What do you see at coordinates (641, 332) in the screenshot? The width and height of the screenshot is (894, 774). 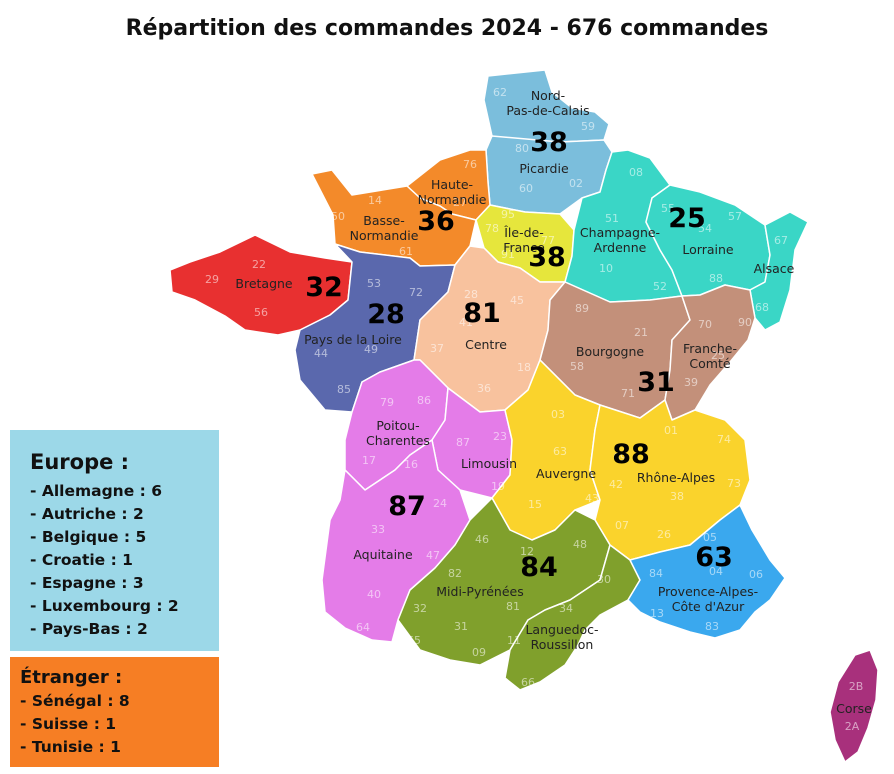 I see `department-number: 21` at bounding box center [641, 332].